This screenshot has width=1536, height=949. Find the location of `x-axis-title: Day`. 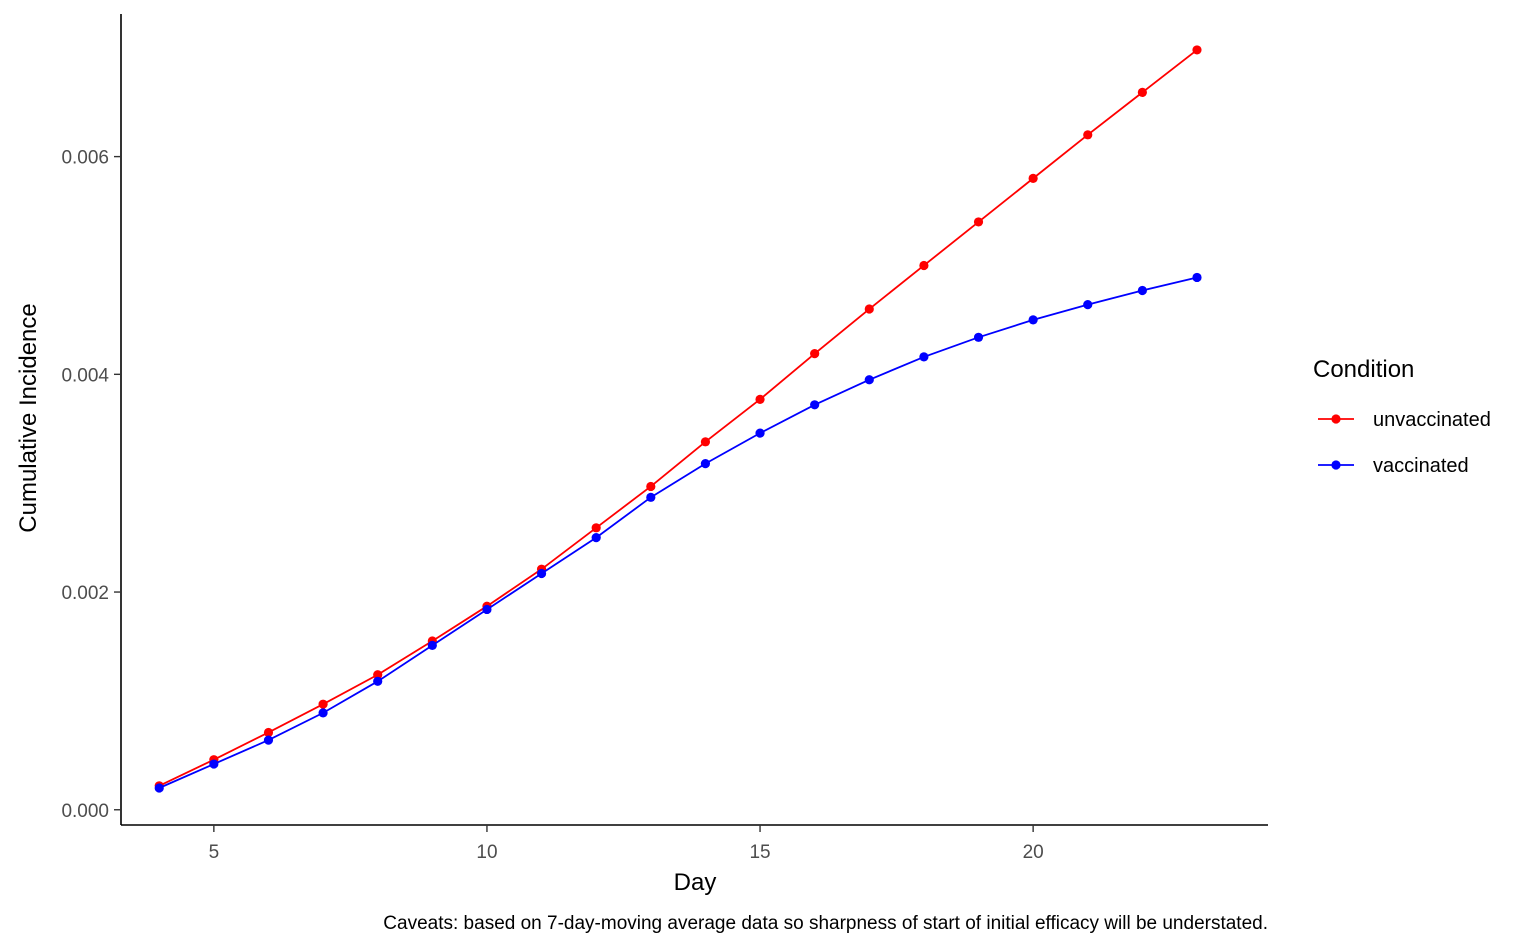

x-axis-title: Day is located at coordinates (695, 882).